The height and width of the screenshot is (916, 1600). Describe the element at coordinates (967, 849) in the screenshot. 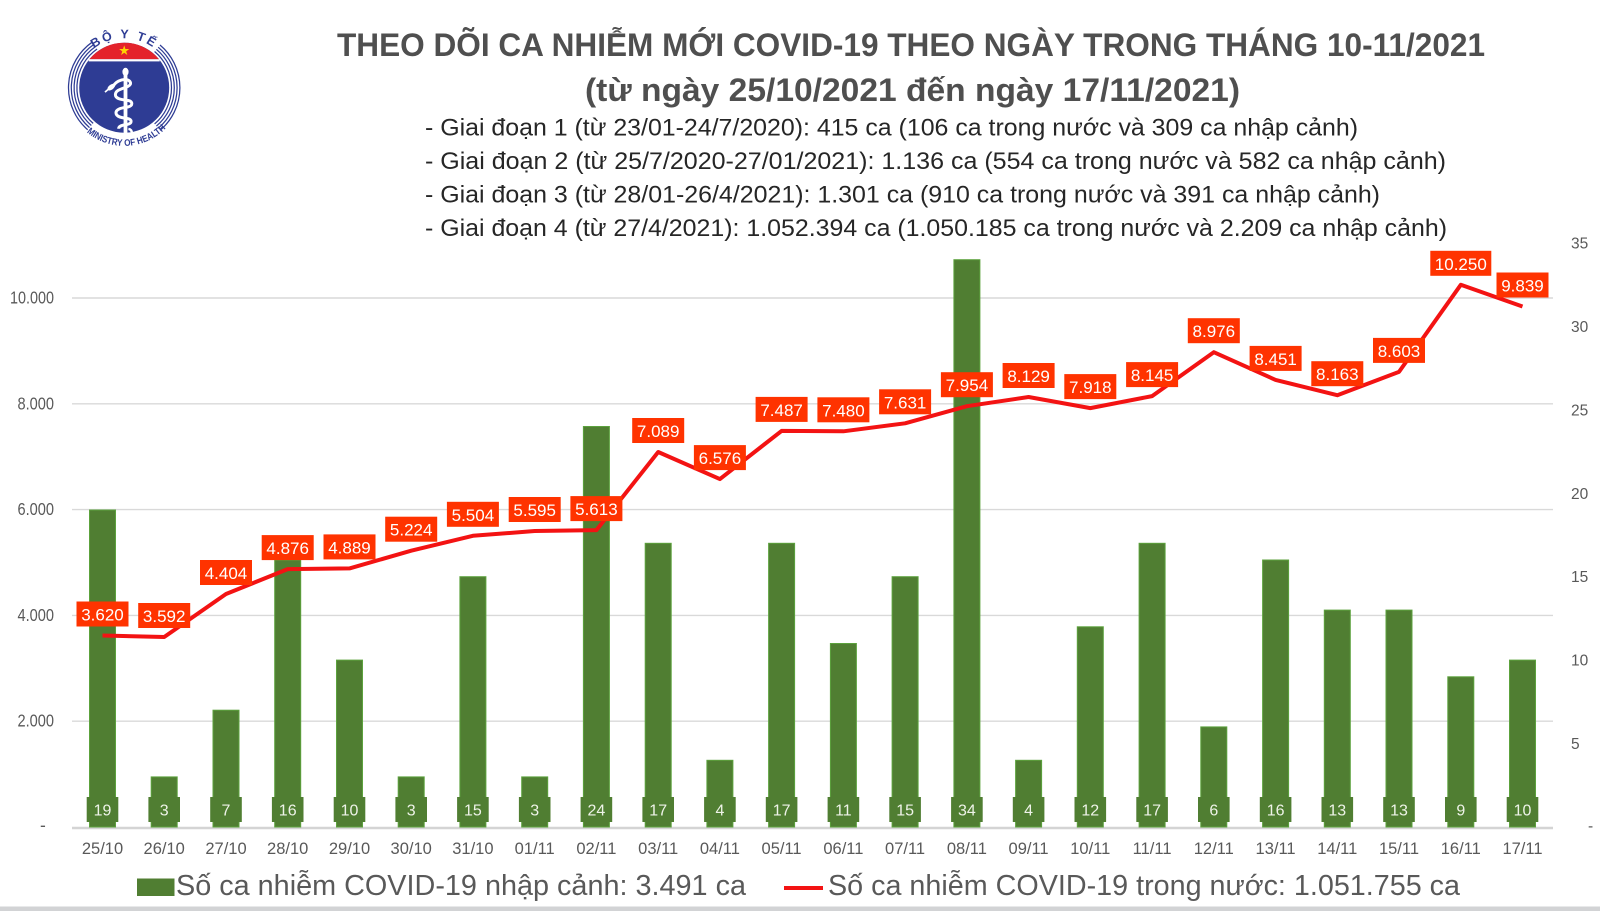

I see `svg-text: 08/11` at that location.